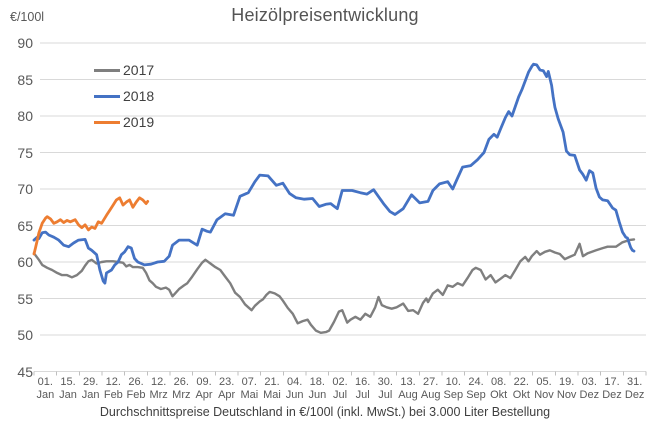 Image resolution: width=650 pixels, height=427 pixels. Describe the element at coordinates (113, 388) in the screenshot. I see `x-axis-label: 12. Feb` at that location.